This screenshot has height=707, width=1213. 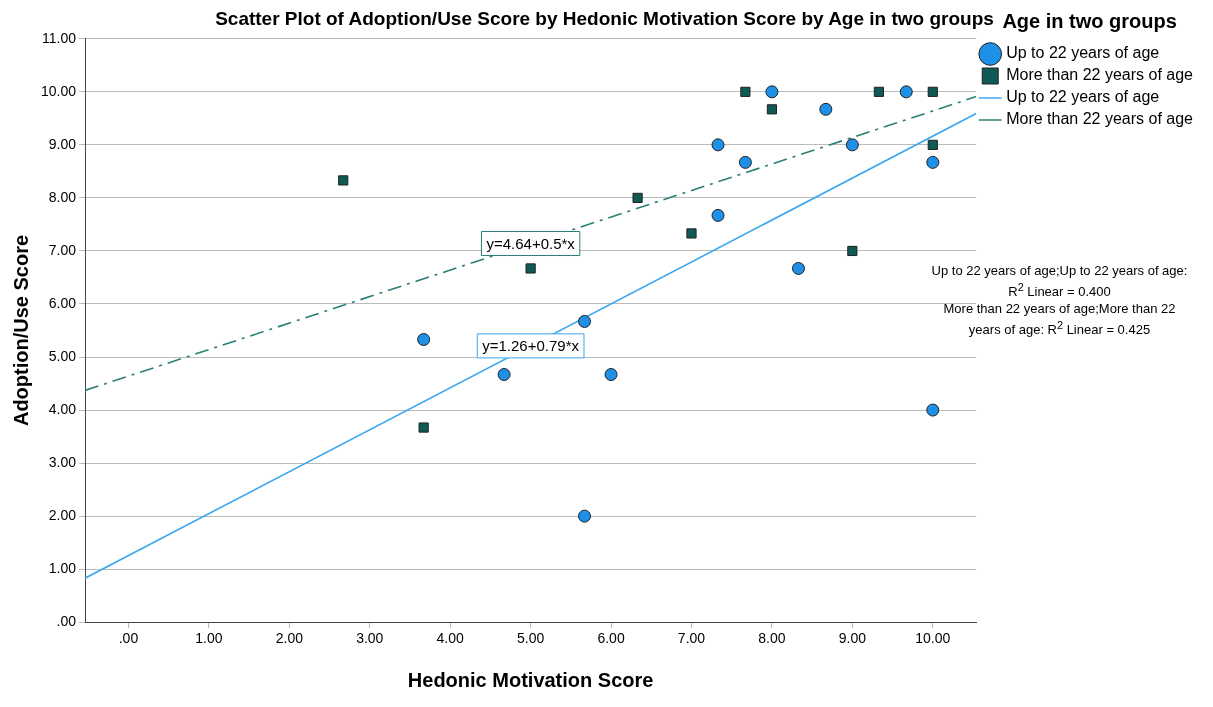 What do you see at coordinates (1089, 20) in the screenshot?
I see `legend-title: Age in two groups` at bounding box center [1089, 20].